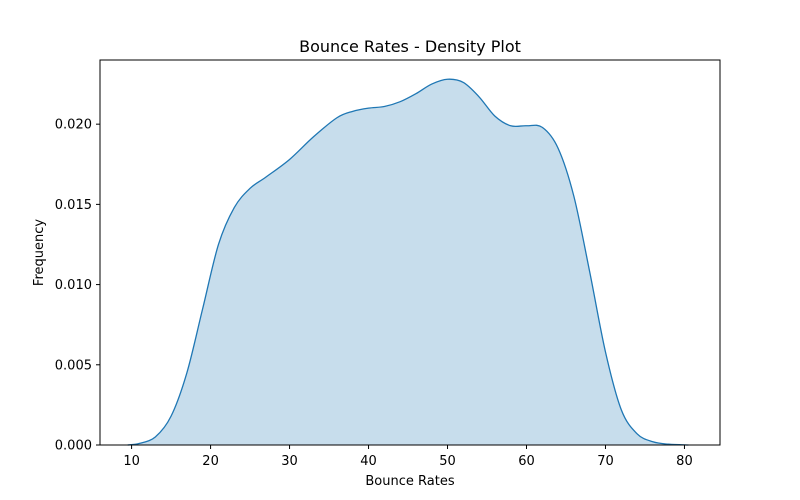  I want to click on x-tick-label: 40, so click(368, 461).